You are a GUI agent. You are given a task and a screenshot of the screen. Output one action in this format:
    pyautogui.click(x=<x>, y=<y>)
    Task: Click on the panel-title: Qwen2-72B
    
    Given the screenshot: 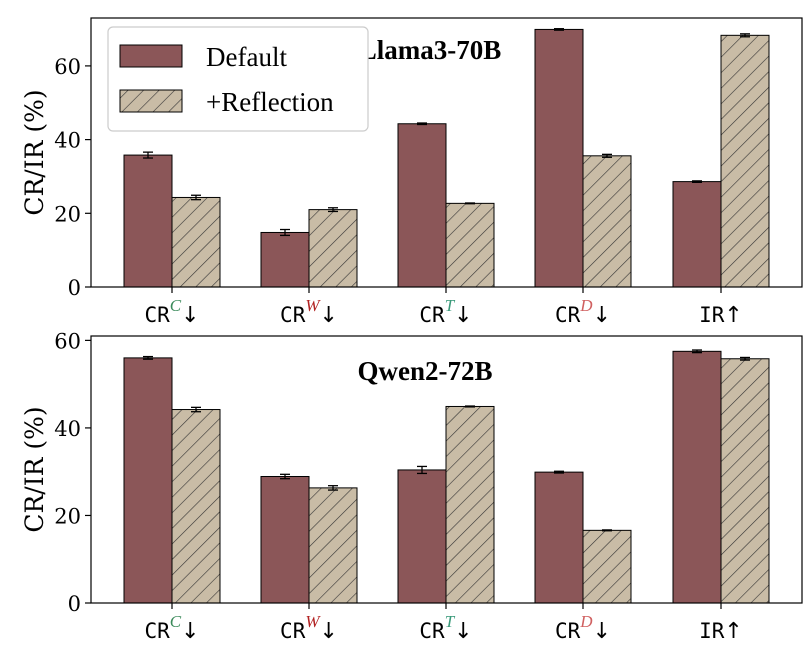 What is the action you would take?
    pyautogui.click(x=425, y=371)
    